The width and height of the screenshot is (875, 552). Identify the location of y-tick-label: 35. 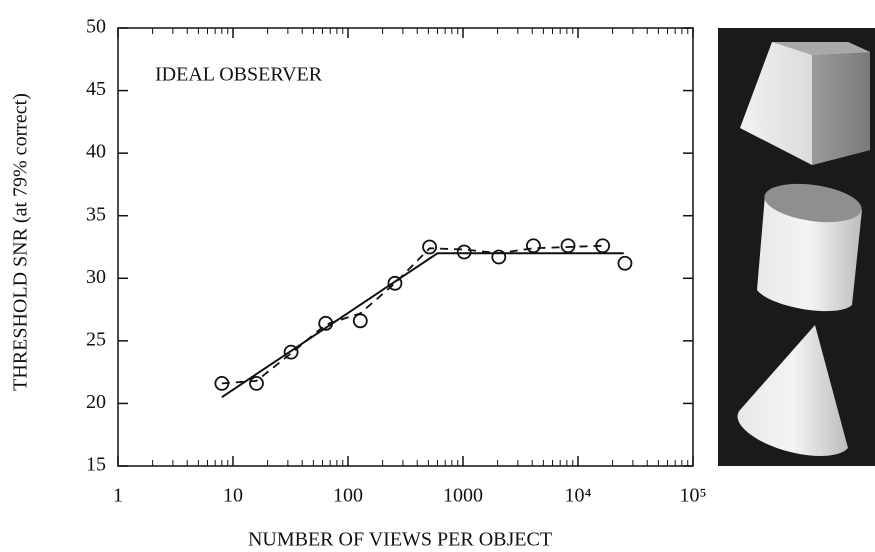
(96, 214).